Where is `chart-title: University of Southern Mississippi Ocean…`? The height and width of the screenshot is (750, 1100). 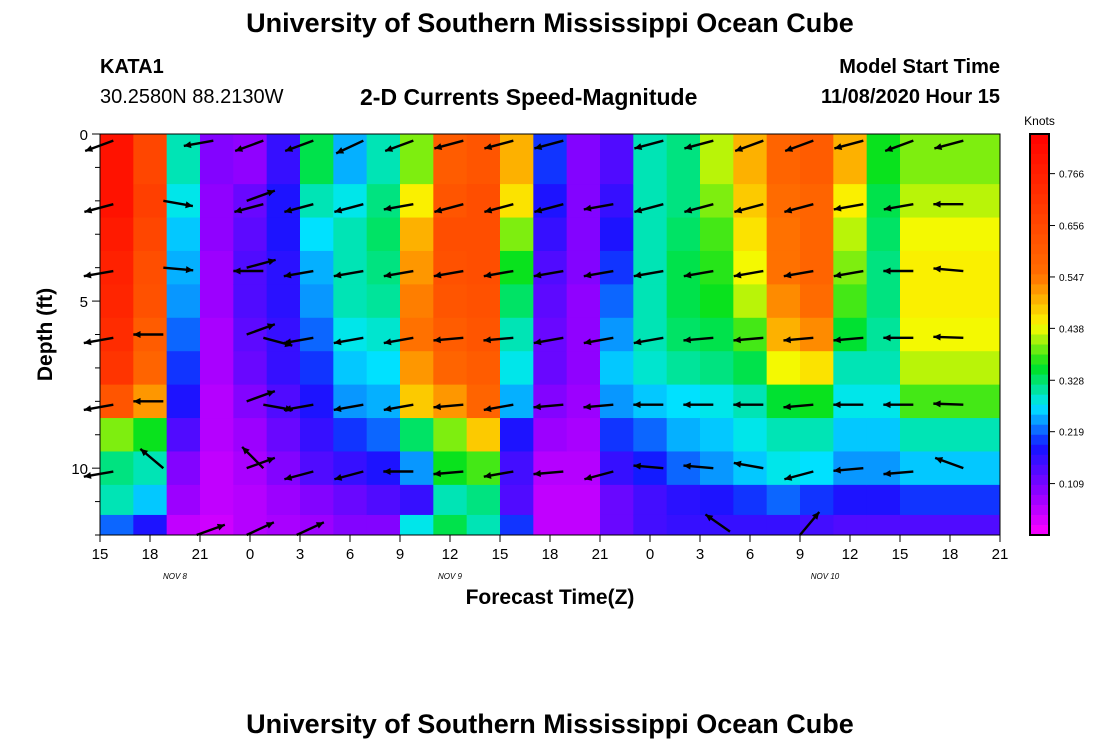 chart-title: University of Southern Mississippi Ocean… is located at coordinates (550, 23).